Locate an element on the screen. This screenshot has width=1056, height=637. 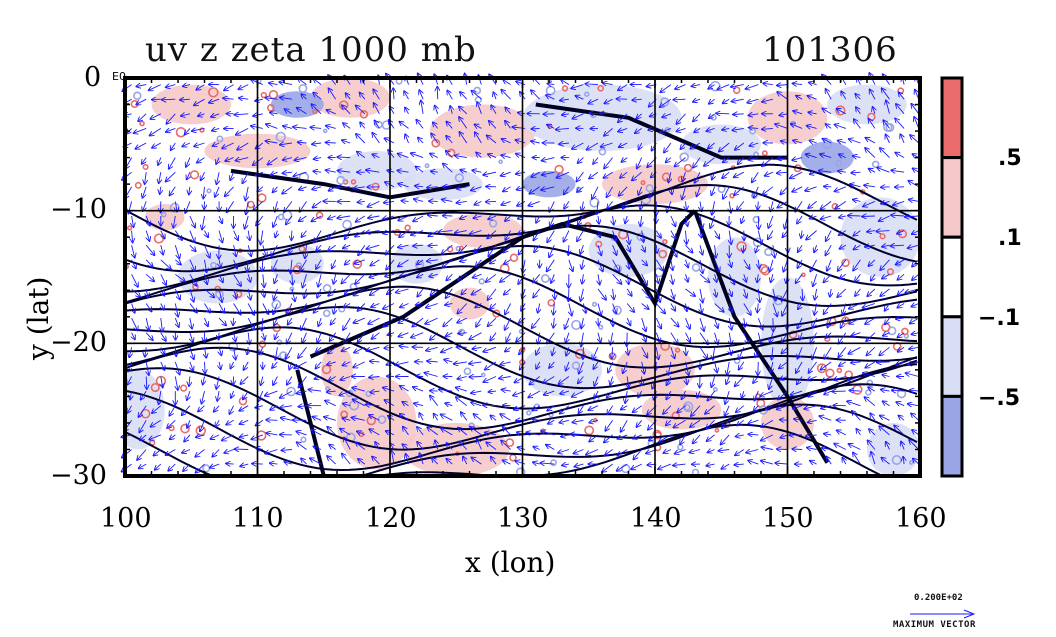
colorbar-label: .5 is located at coordinates (1010, 158).